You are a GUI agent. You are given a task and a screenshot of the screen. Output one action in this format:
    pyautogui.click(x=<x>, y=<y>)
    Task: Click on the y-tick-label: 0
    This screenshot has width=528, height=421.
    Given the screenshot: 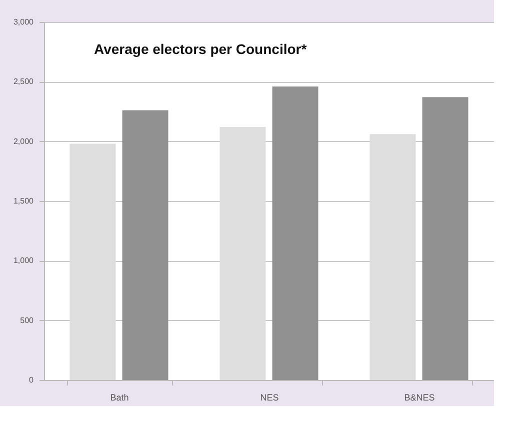 What is the action you would take?
    pyautogui.click(x=31, y=380)
    